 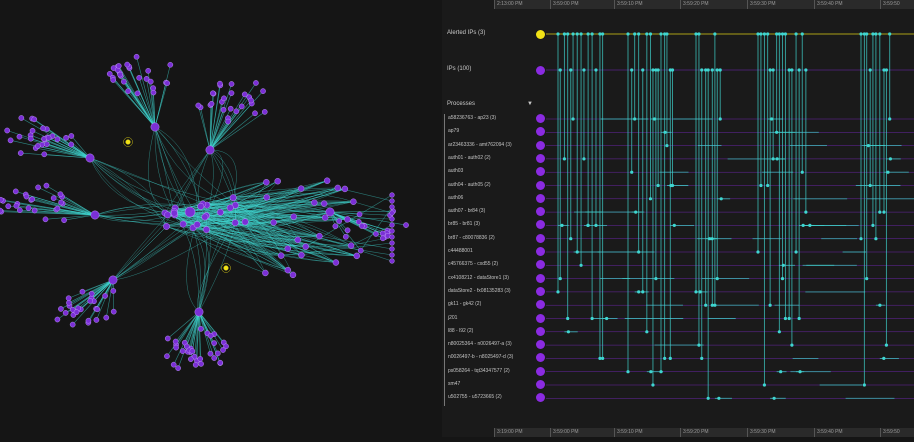 What do you see at coordinates (472, 118) in the screenshot?
I see `process-row-label: a58236763 - ap23 (3)` at bounding box center [472, 118].